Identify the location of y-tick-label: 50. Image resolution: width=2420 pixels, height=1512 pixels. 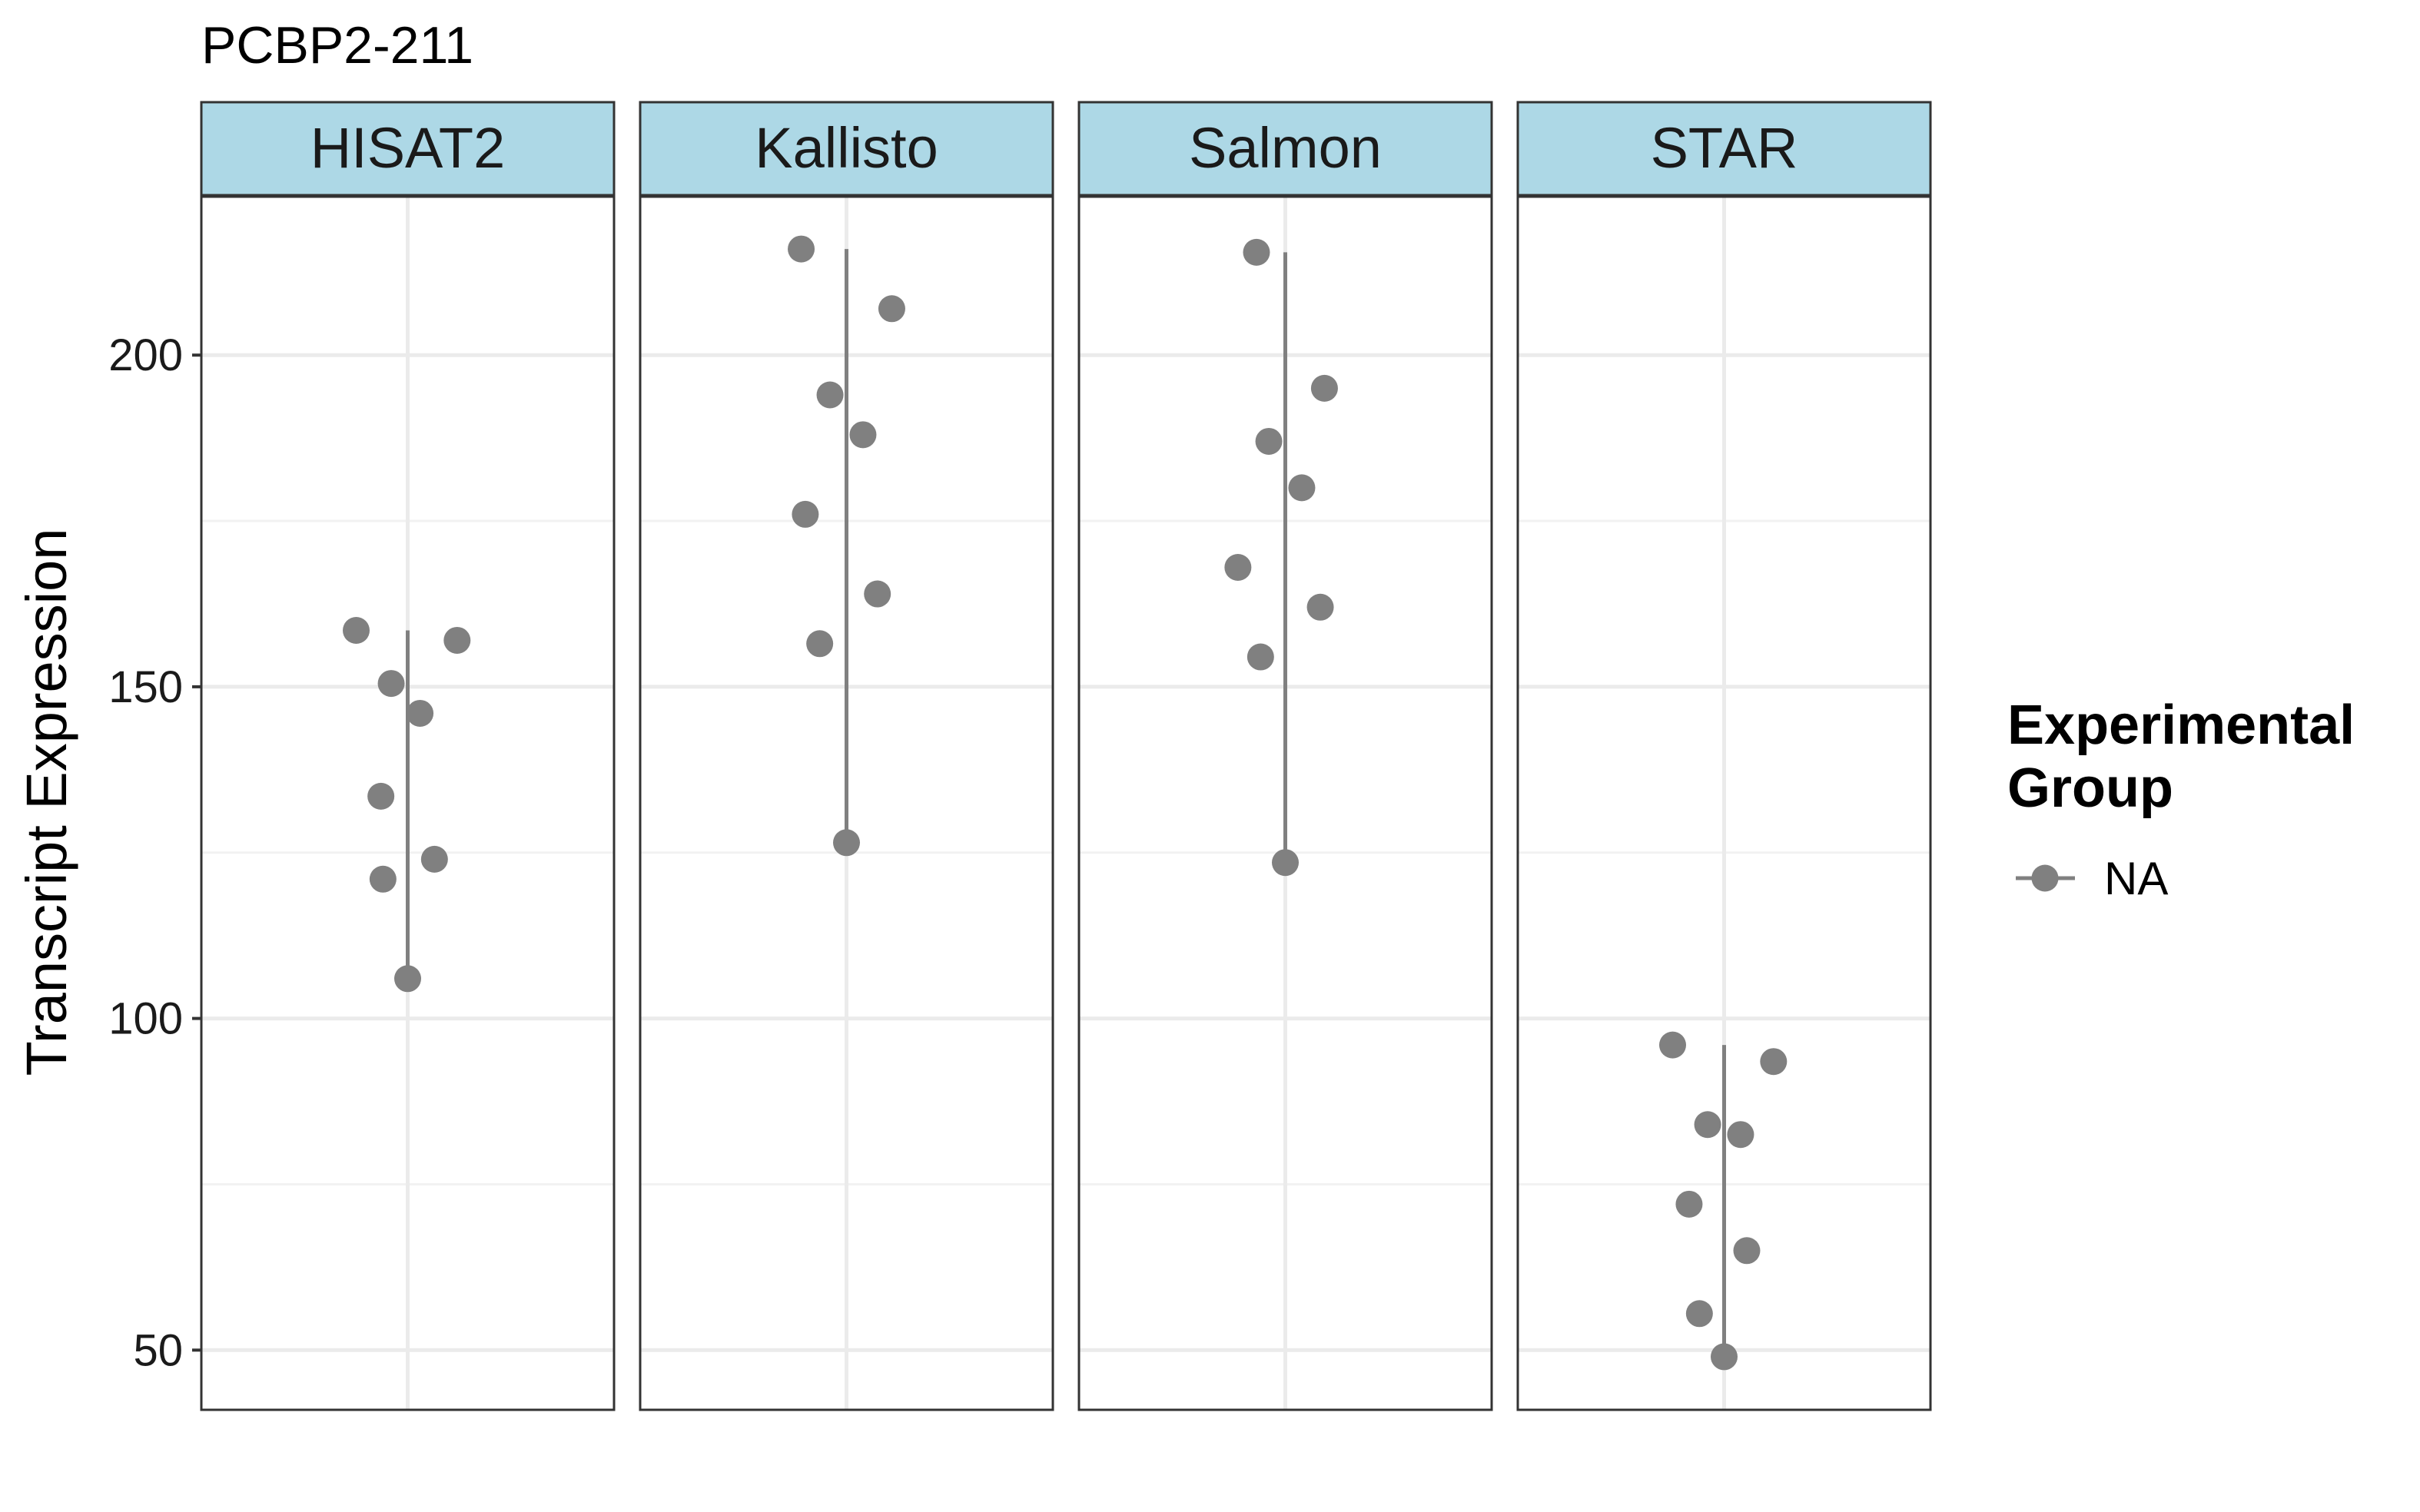
(158, 1350).